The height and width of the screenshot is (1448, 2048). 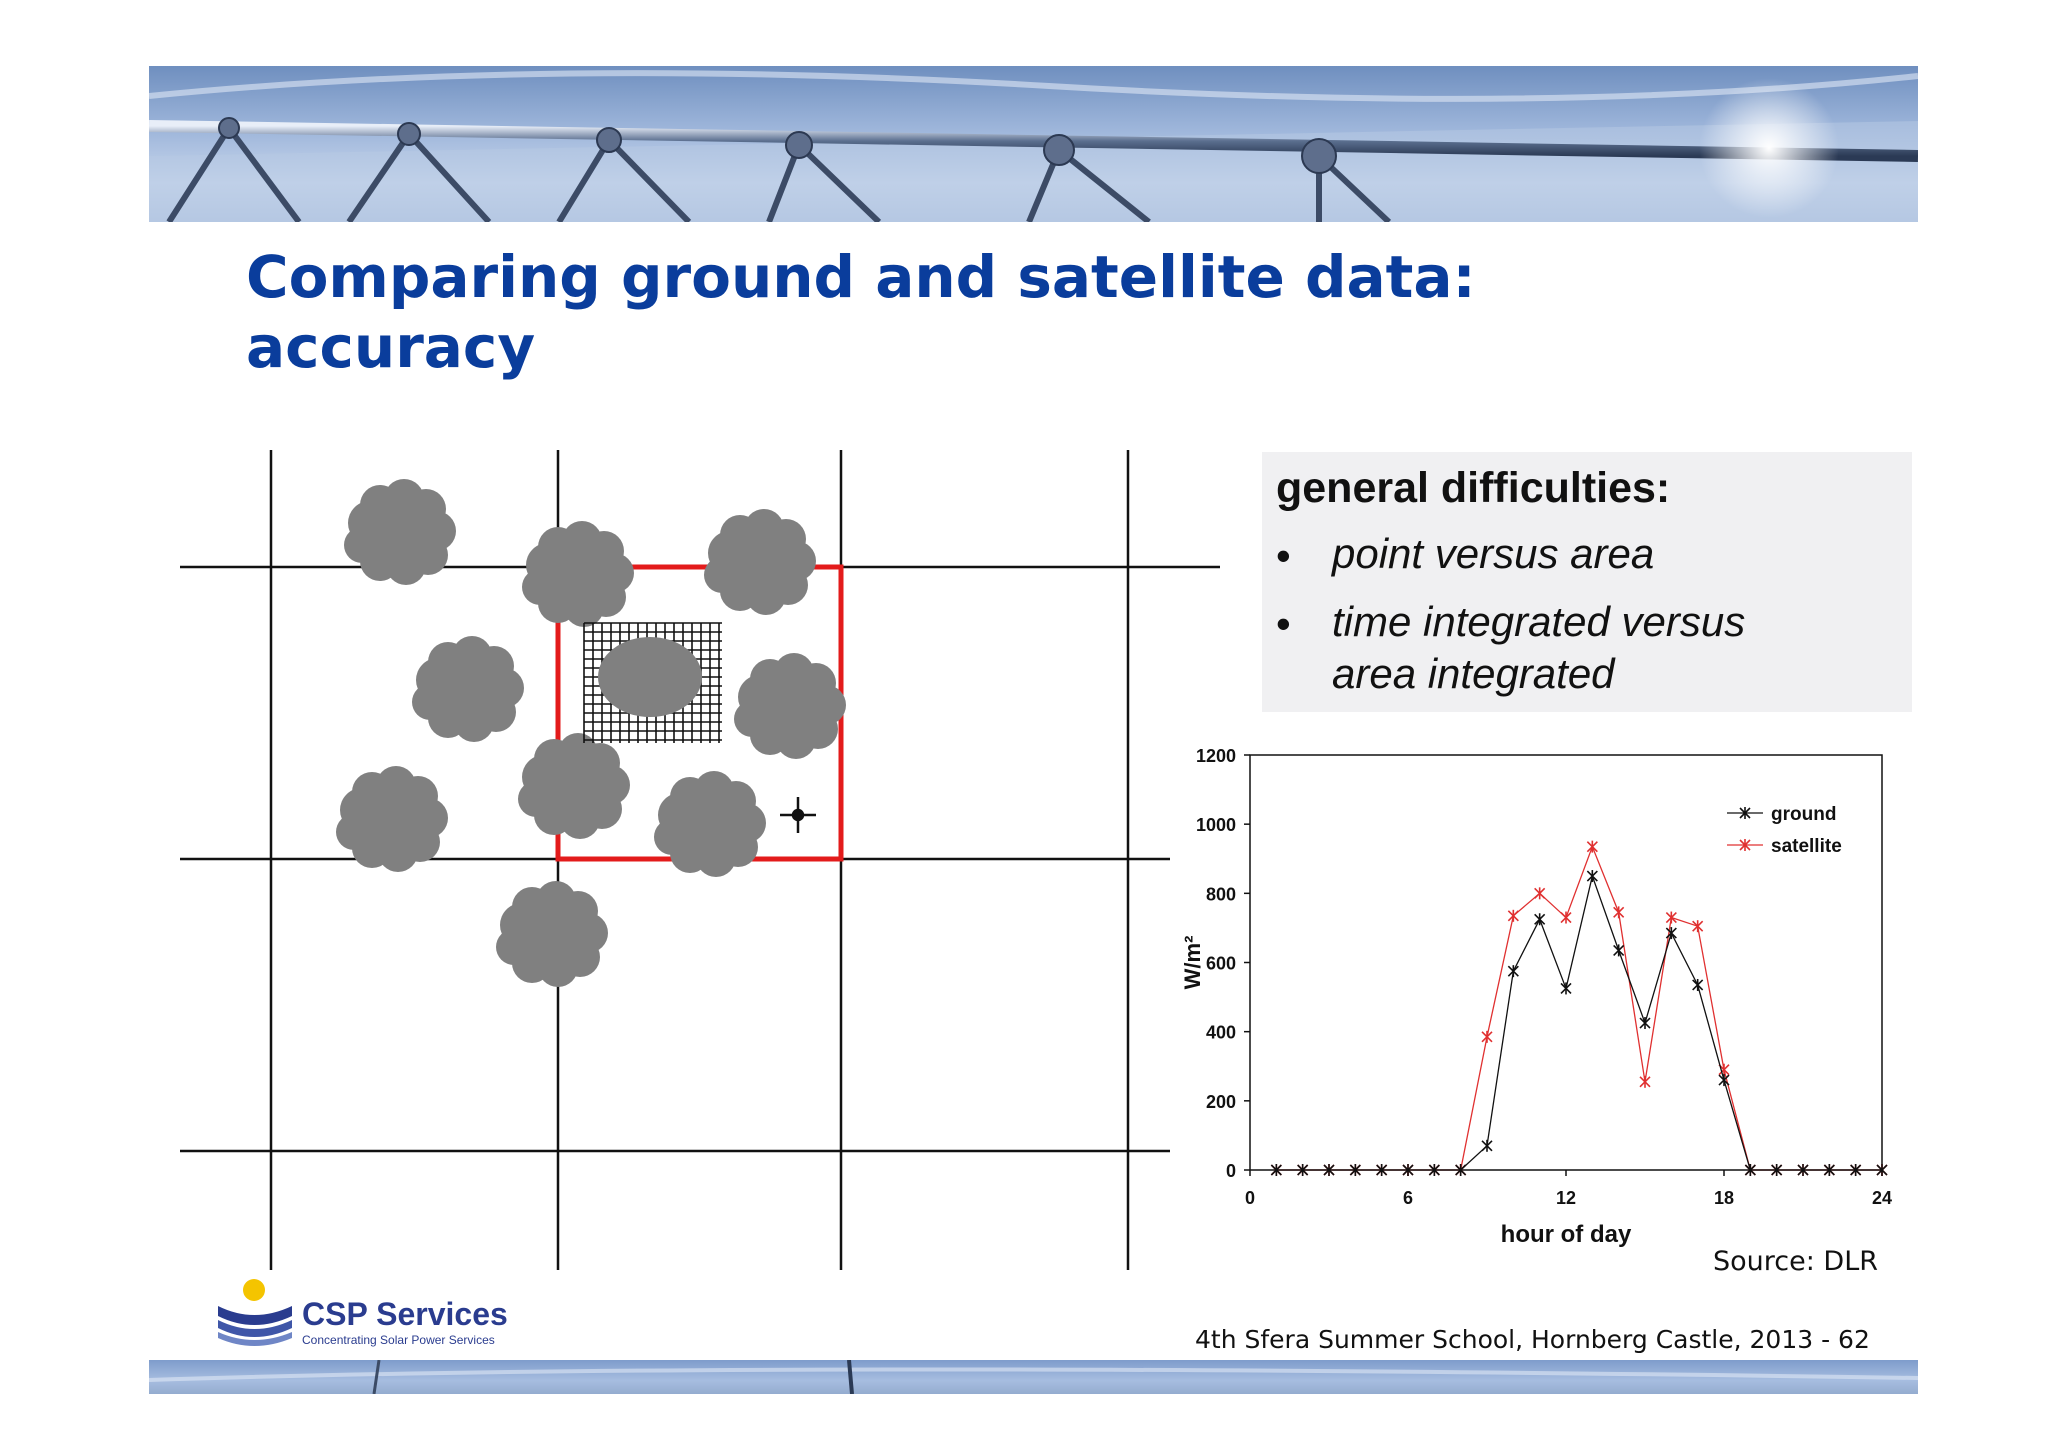 What do you see at coordinates (1745, 845) in the screenshot?
I see `legend-marker-satellite` at bounding box center [1745, 845].